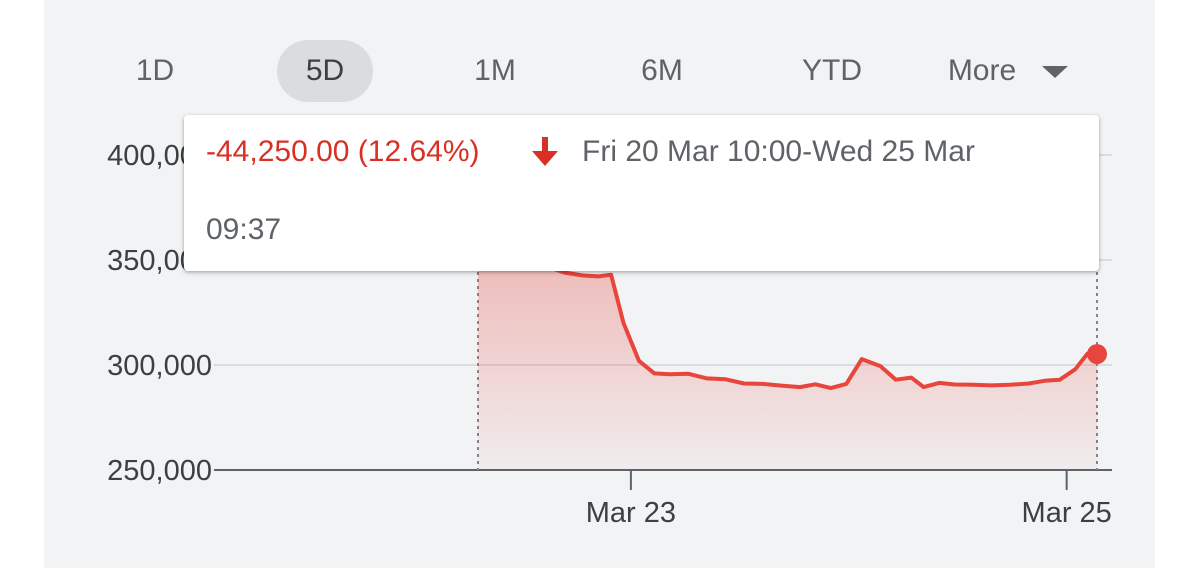  What do you see at coordinates (159, 366) in the screenshot?
I see `y-tick-label: 300,000` at bounding box center [159, 366].